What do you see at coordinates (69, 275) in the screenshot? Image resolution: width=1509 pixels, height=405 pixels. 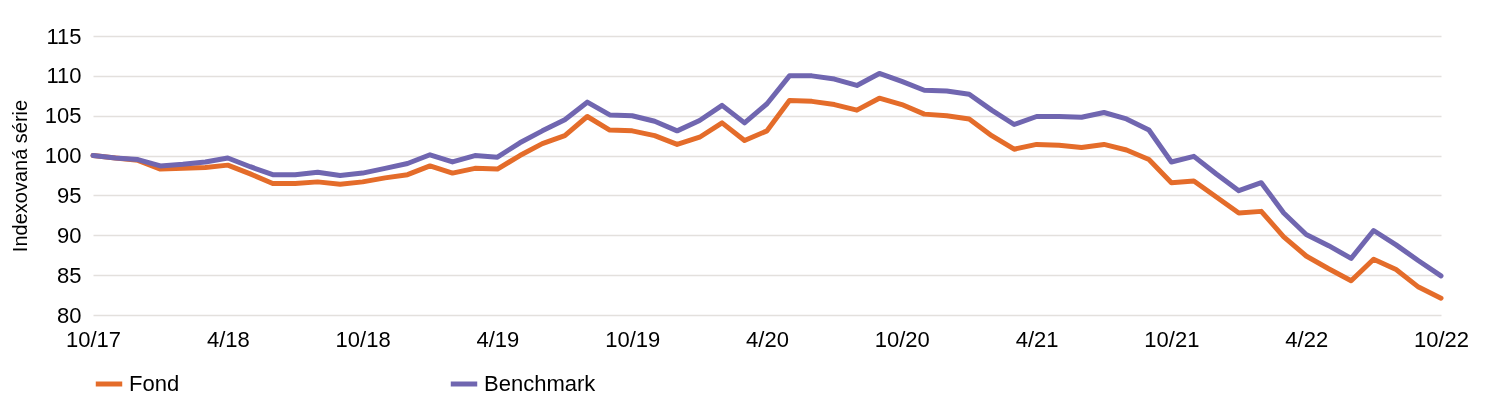 I see `y-tick-label: 85` at bounding box center [69, 275].